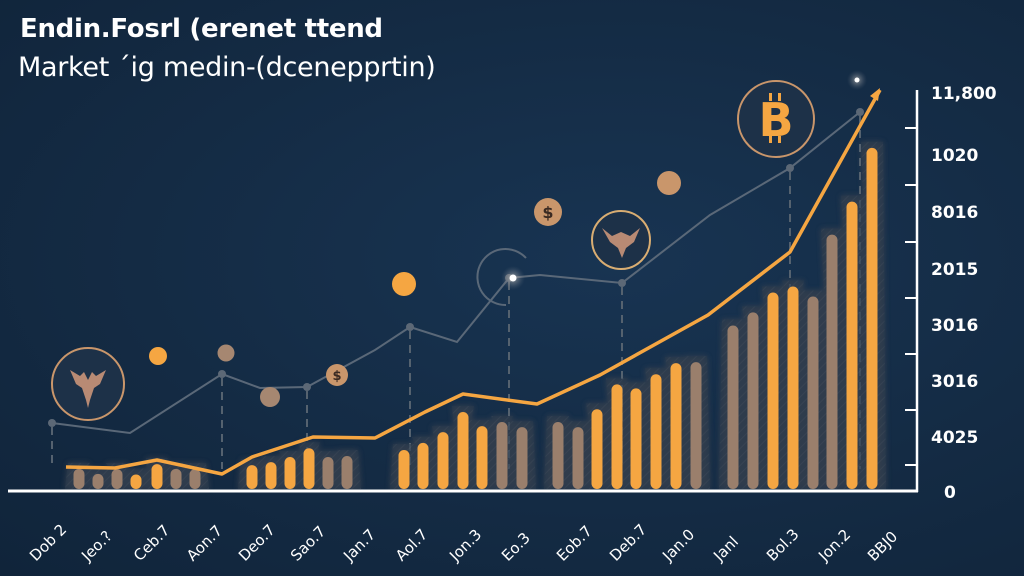  I want to click on bitcoin-coin-icon: B, so click(776, 119).